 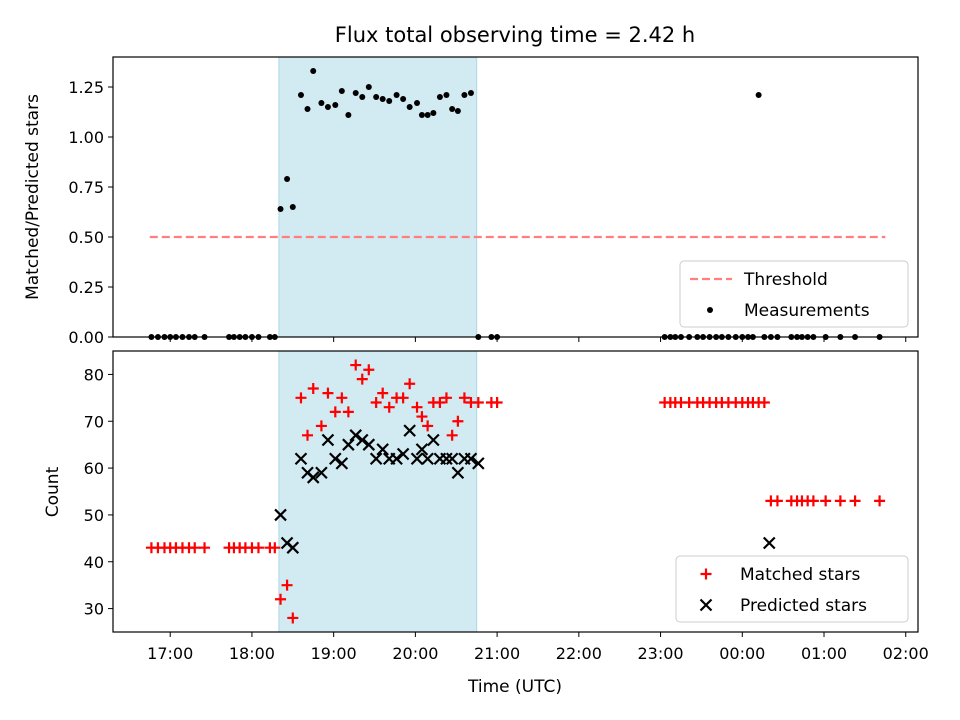 I want to click on y-tick-label: 40, so click(x=94, y=562).